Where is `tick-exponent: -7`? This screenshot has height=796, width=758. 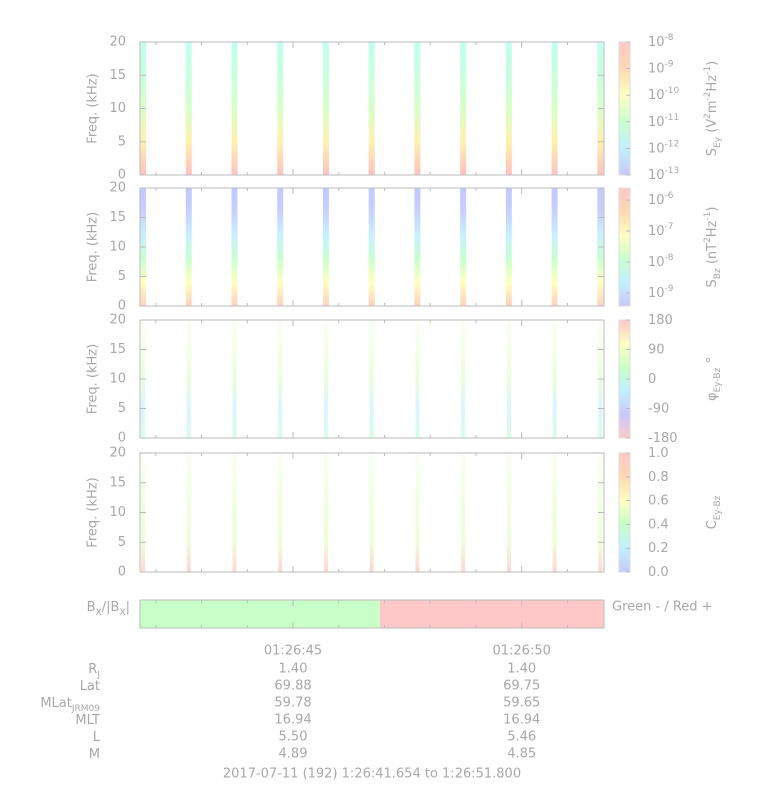
tick-exponent: -7 is located at coordinates (669, 227).